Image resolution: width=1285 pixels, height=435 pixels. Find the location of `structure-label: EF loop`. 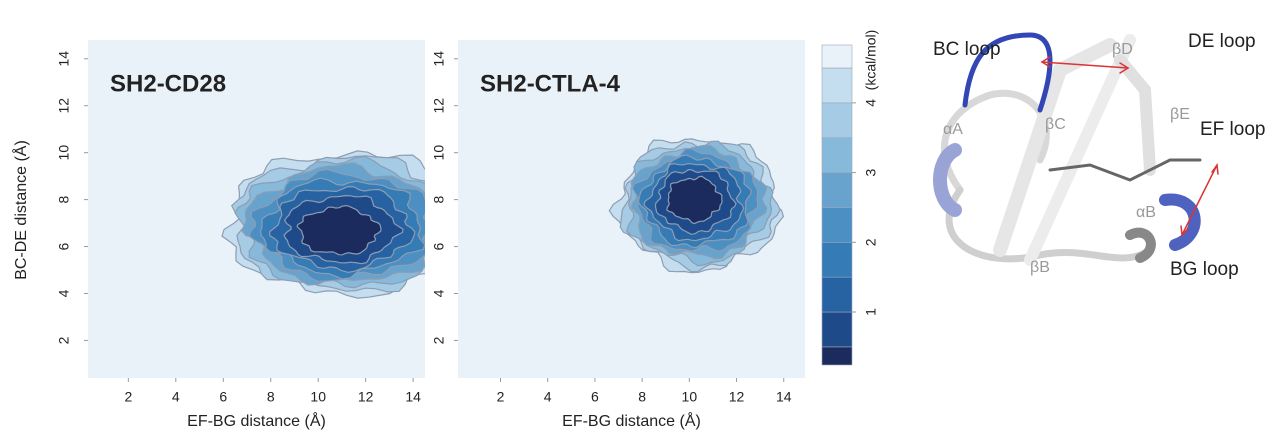

structure-label: EF loop is located at coordinates (1232, 129).